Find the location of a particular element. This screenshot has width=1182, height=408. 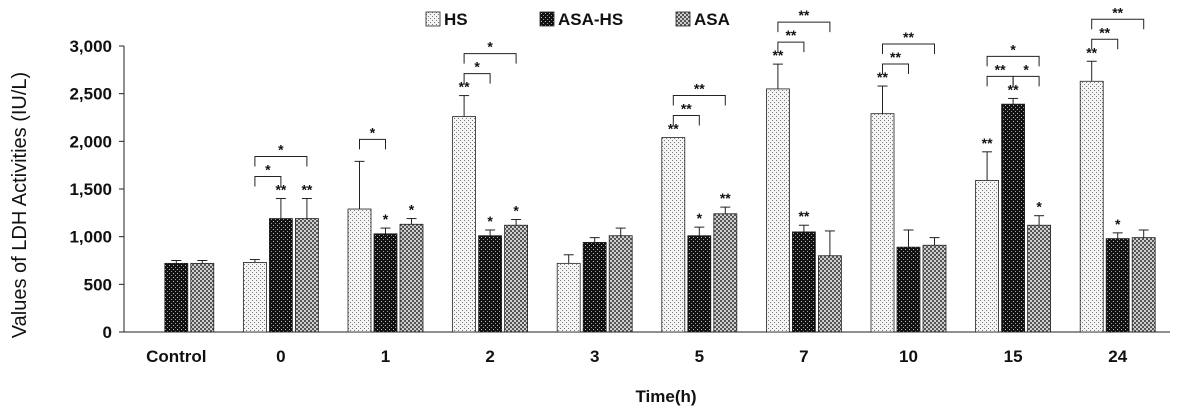

x-tick-label: 1 is located at coordinates (385, 356).